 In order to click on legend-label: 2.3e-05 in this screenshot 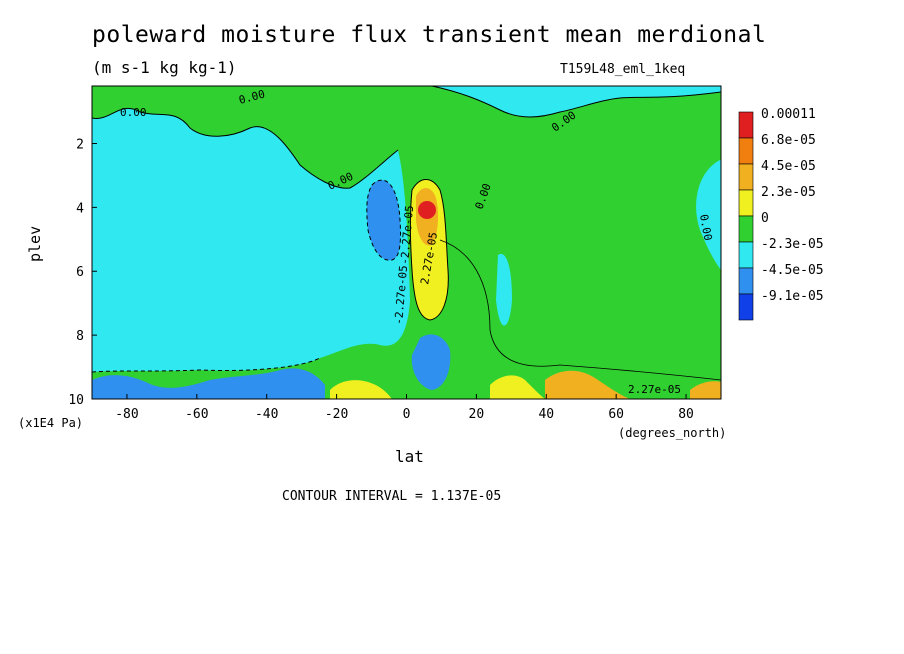, I will do `click(788, 192)`.